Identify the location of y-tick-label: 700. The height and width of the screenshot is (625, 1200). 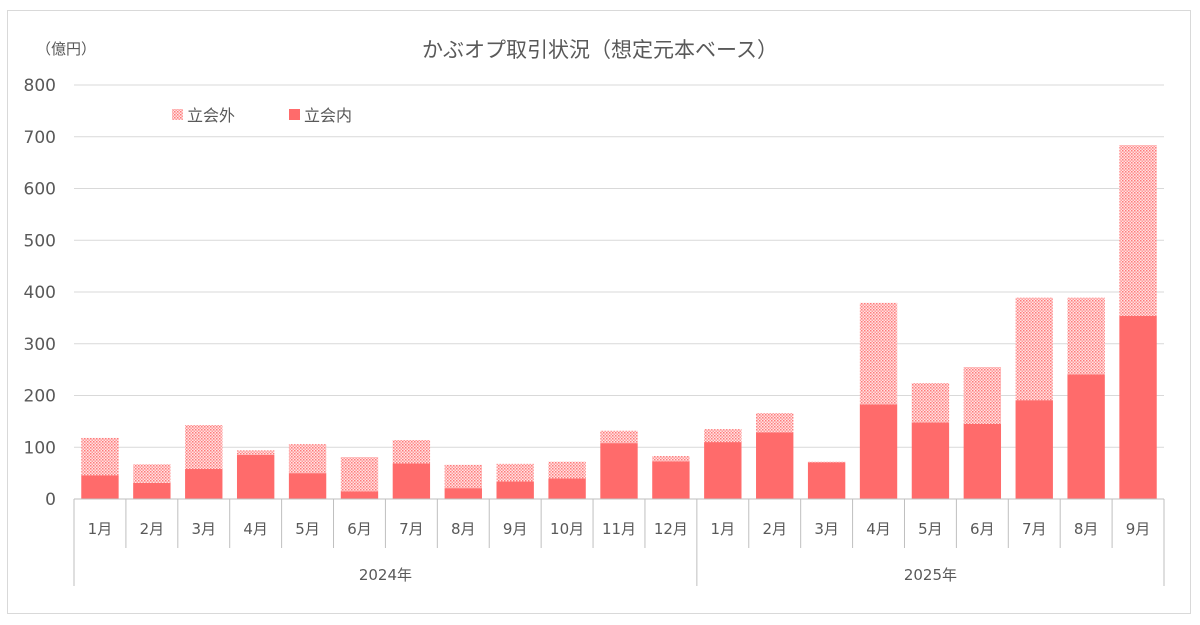
(40, 138).